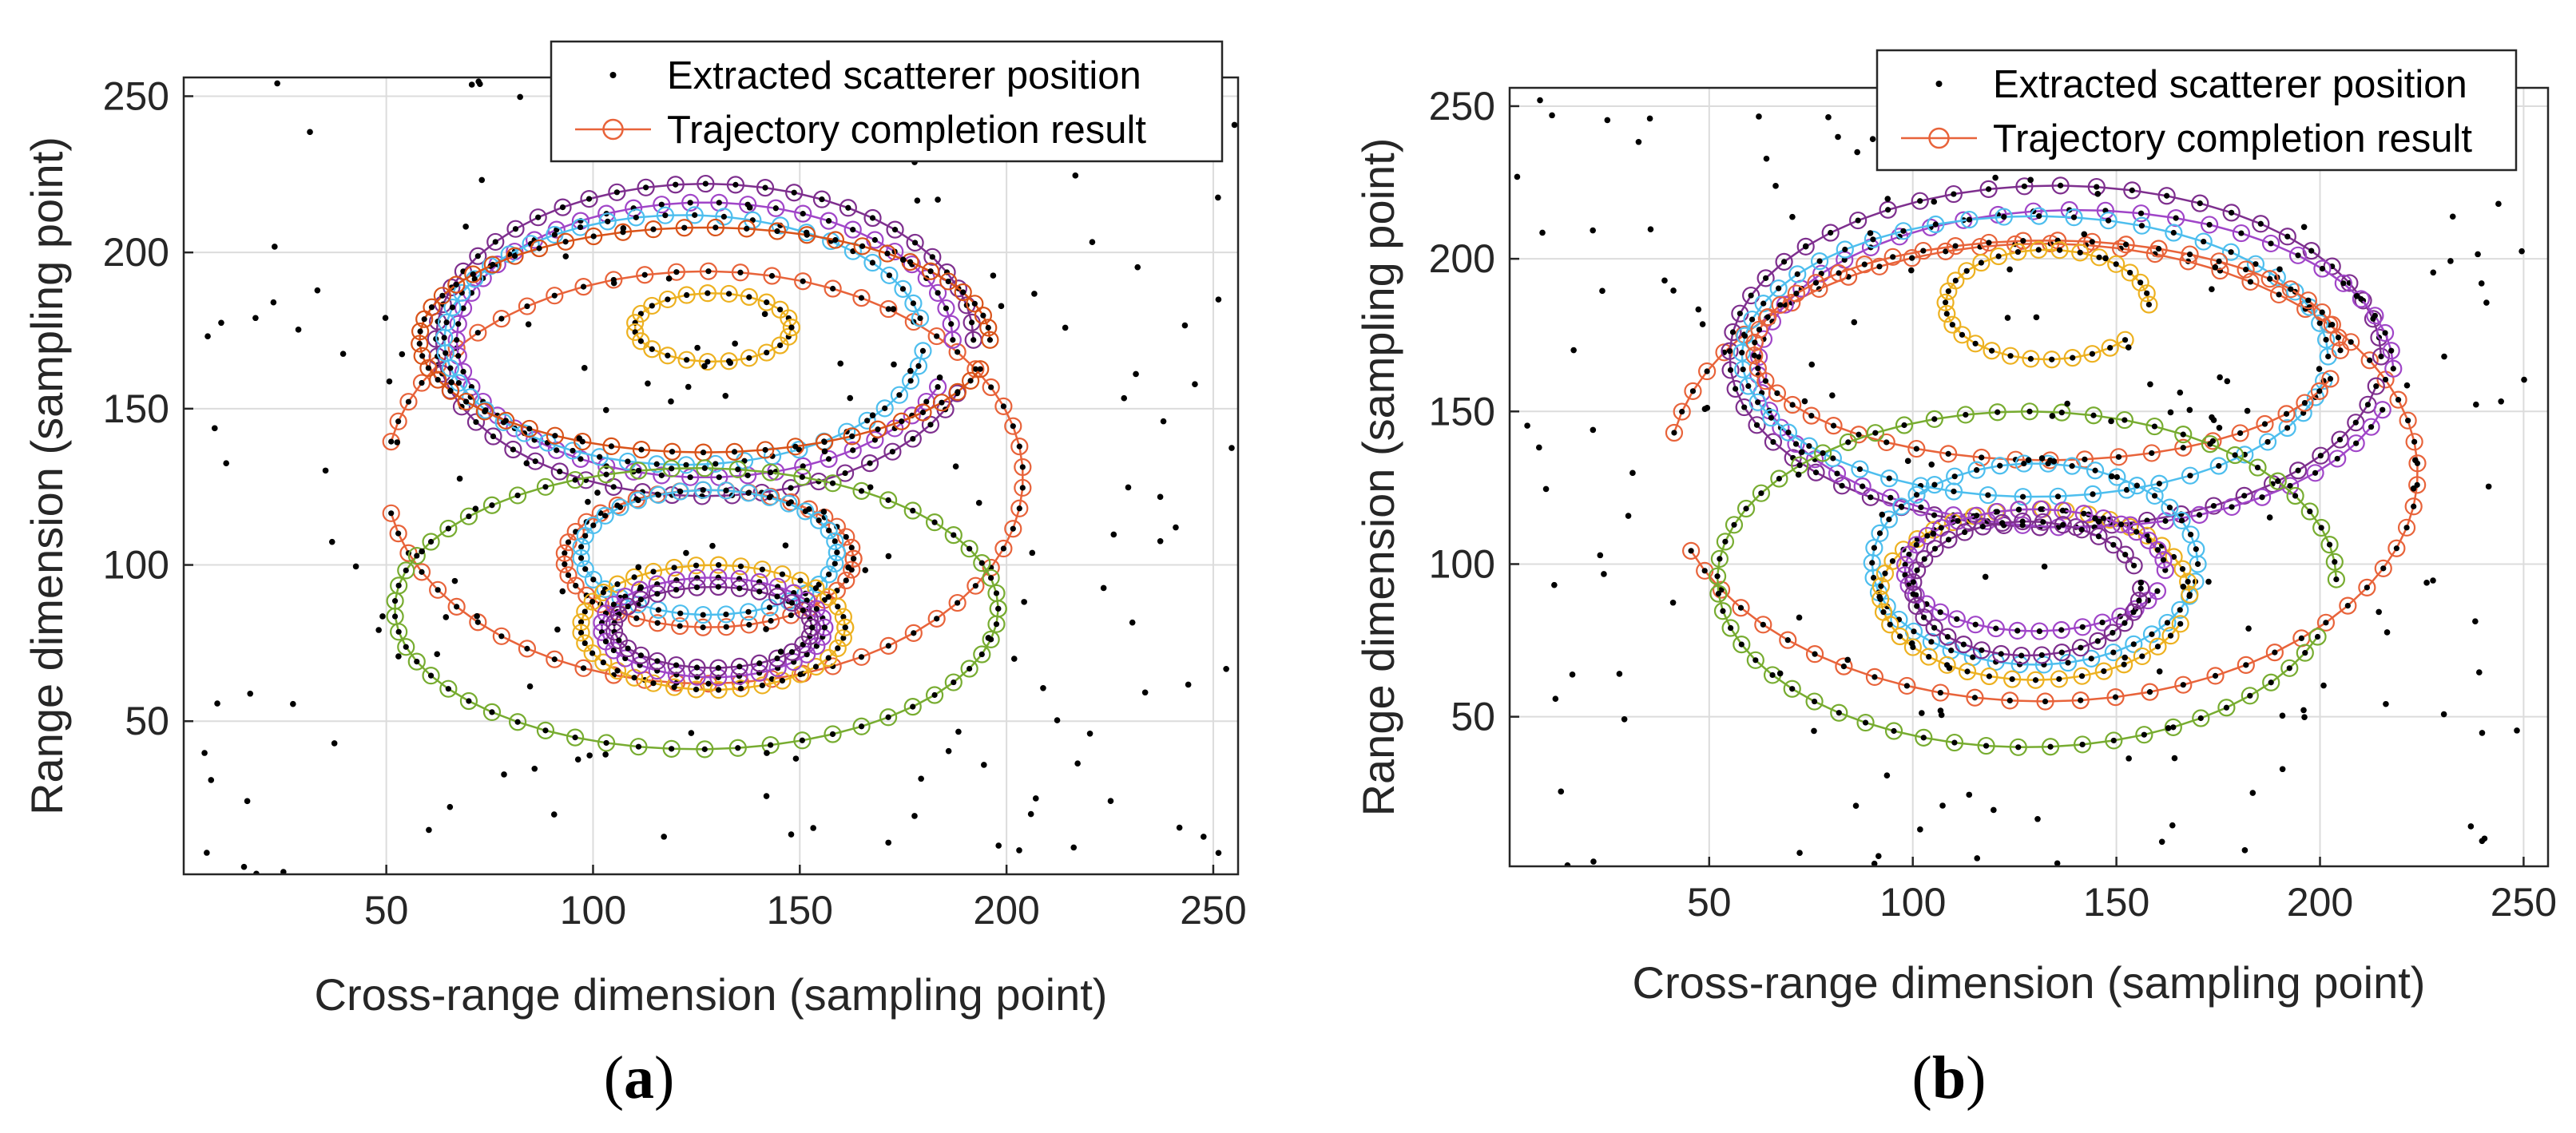 The height and width of the screenshot is (1133, 2576). I want to click on y-tick-label: 200, so click(136, 253).